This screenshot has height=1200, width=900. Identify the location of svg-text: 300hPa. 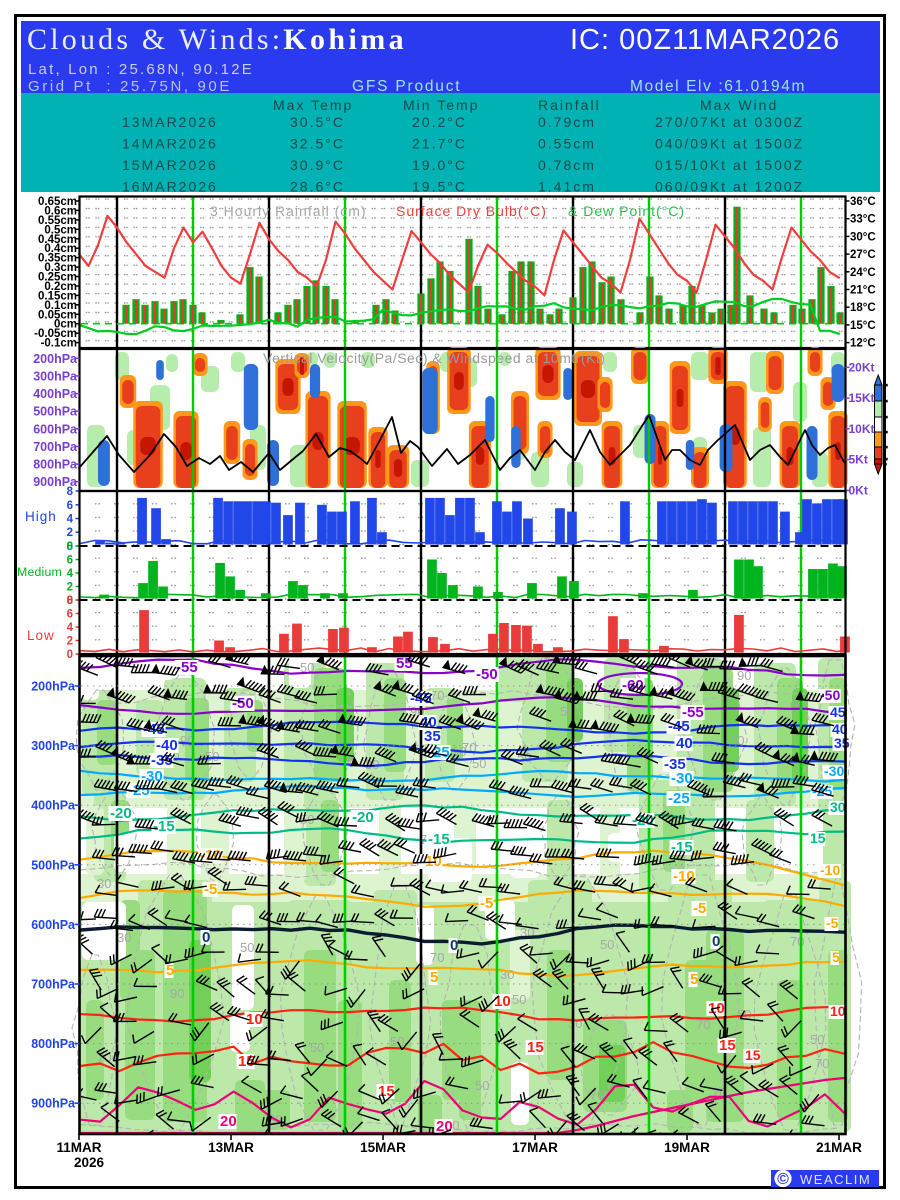
(53, 746).